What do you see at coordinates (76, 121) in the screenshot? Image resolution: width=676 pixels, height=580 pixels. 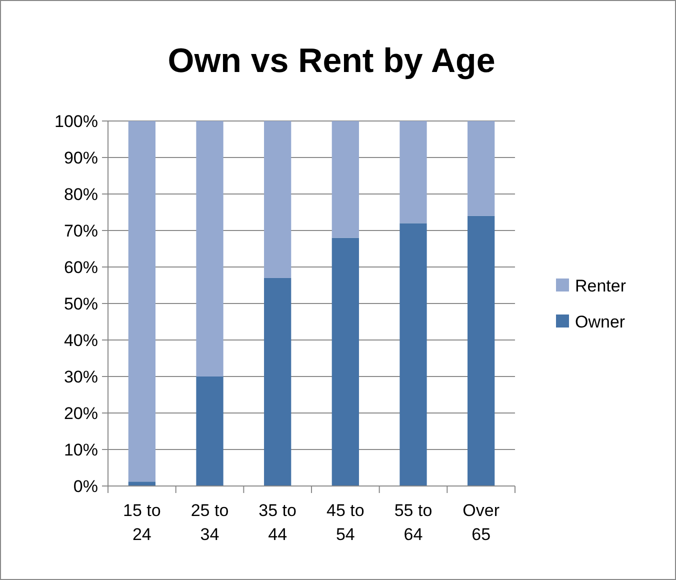 I see `y-tick-label: 100%` at bounding box center [76, 121].